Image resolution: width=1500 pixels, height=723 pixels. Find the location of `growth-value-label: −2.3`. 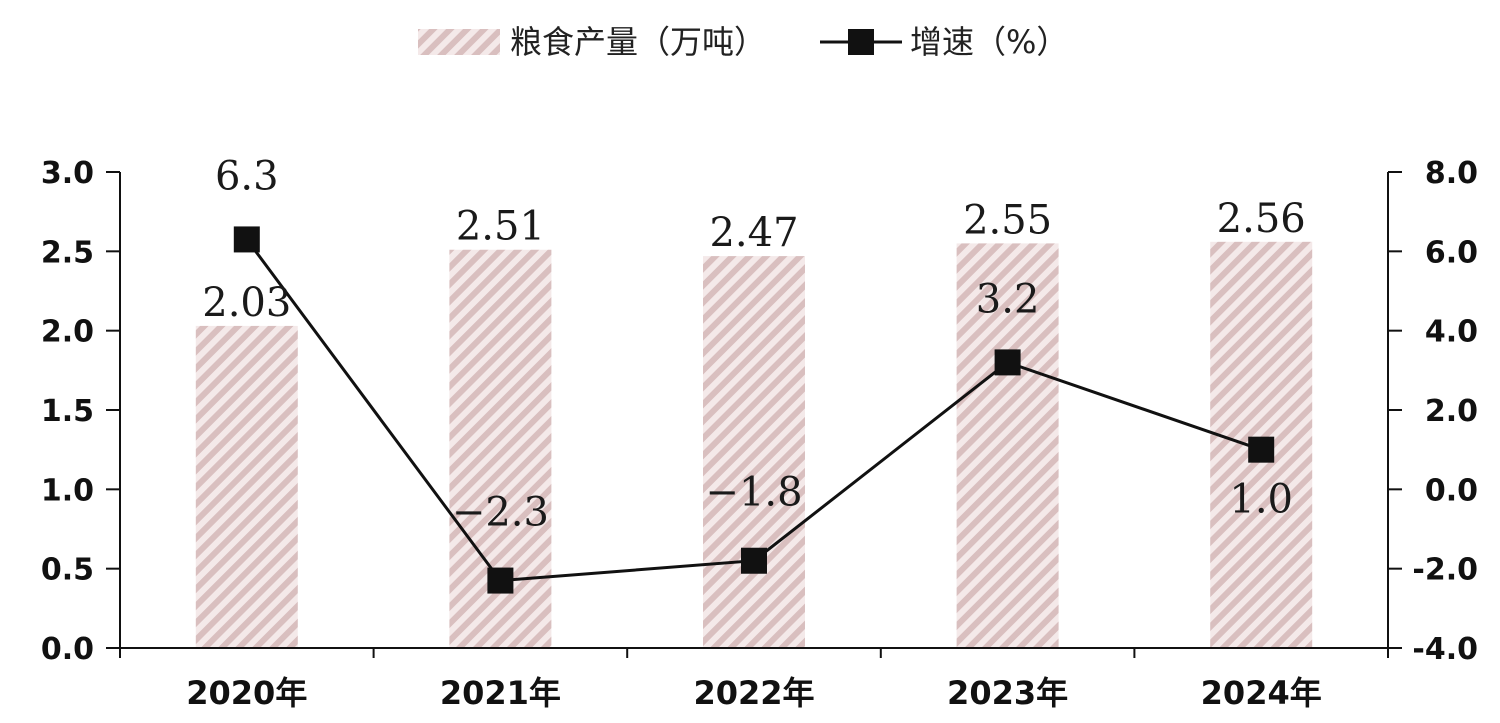

growth-value-label: −2.3 is located at coordinates (500, 513).